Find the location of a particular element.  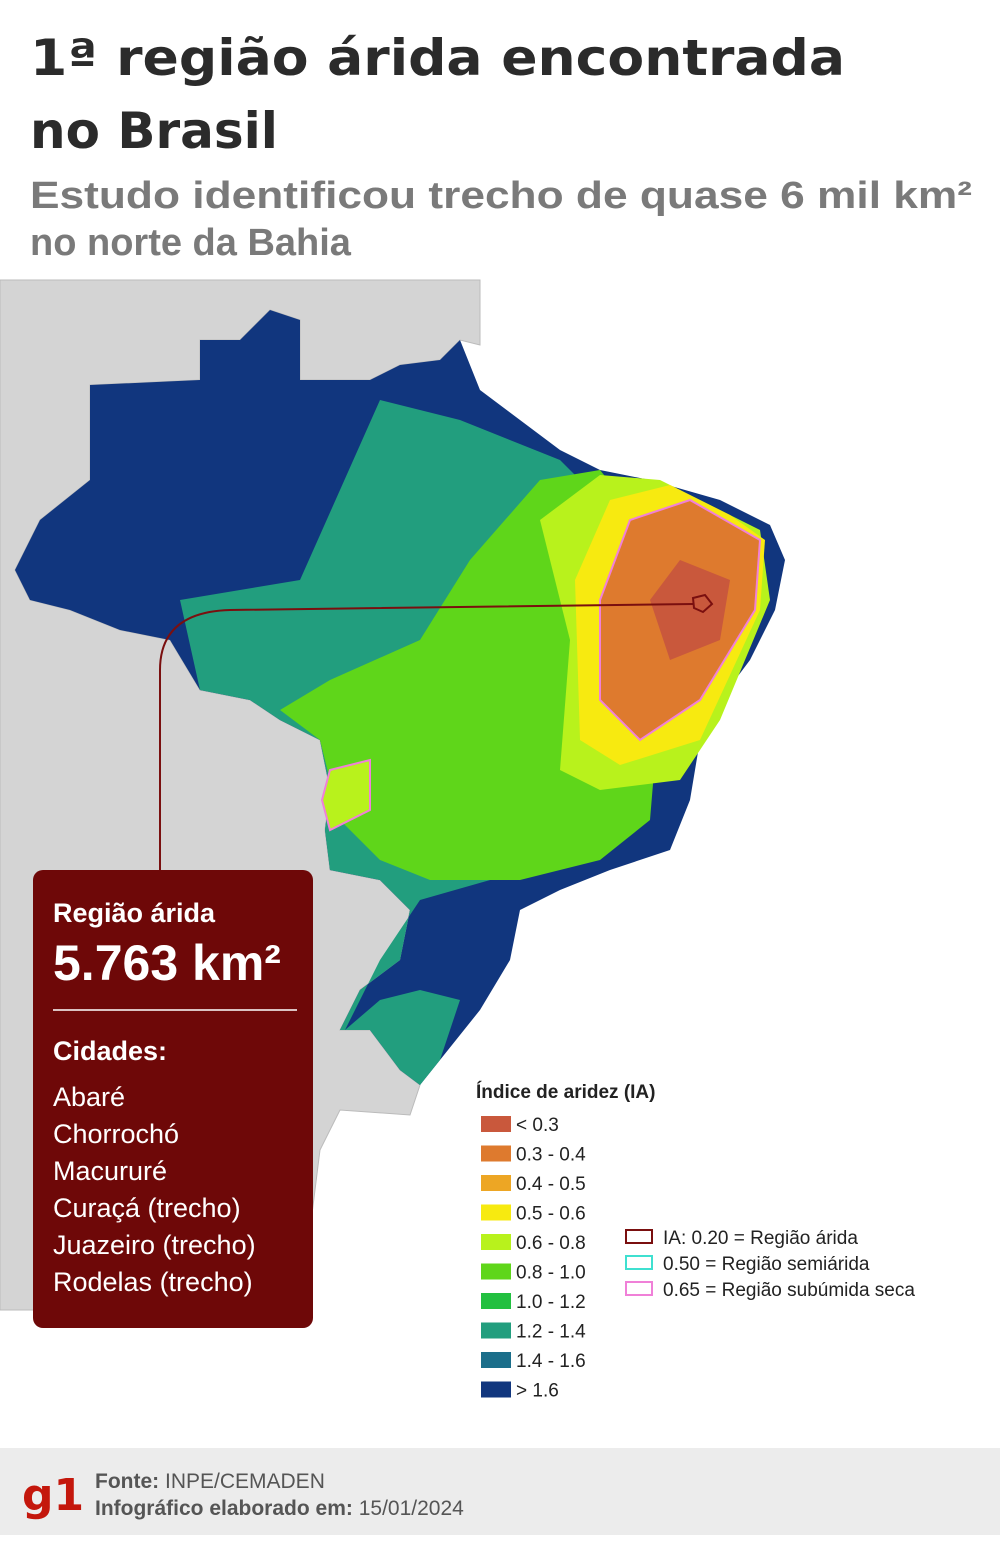

city: Macururé is located at coordinates (110, 1171).